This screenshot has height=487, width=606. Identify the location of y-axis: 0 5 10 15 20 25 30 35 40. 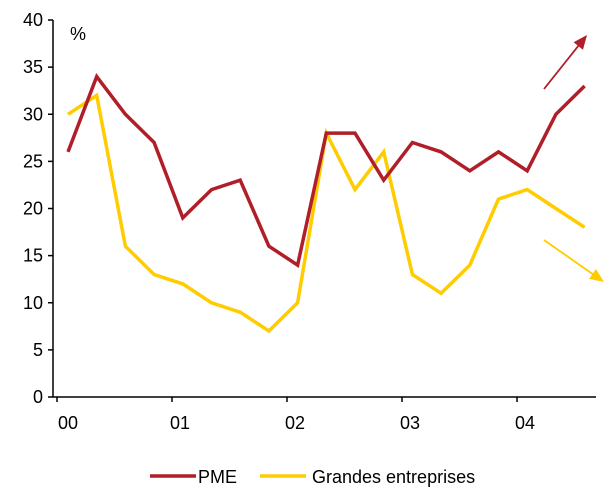
(38, 208).